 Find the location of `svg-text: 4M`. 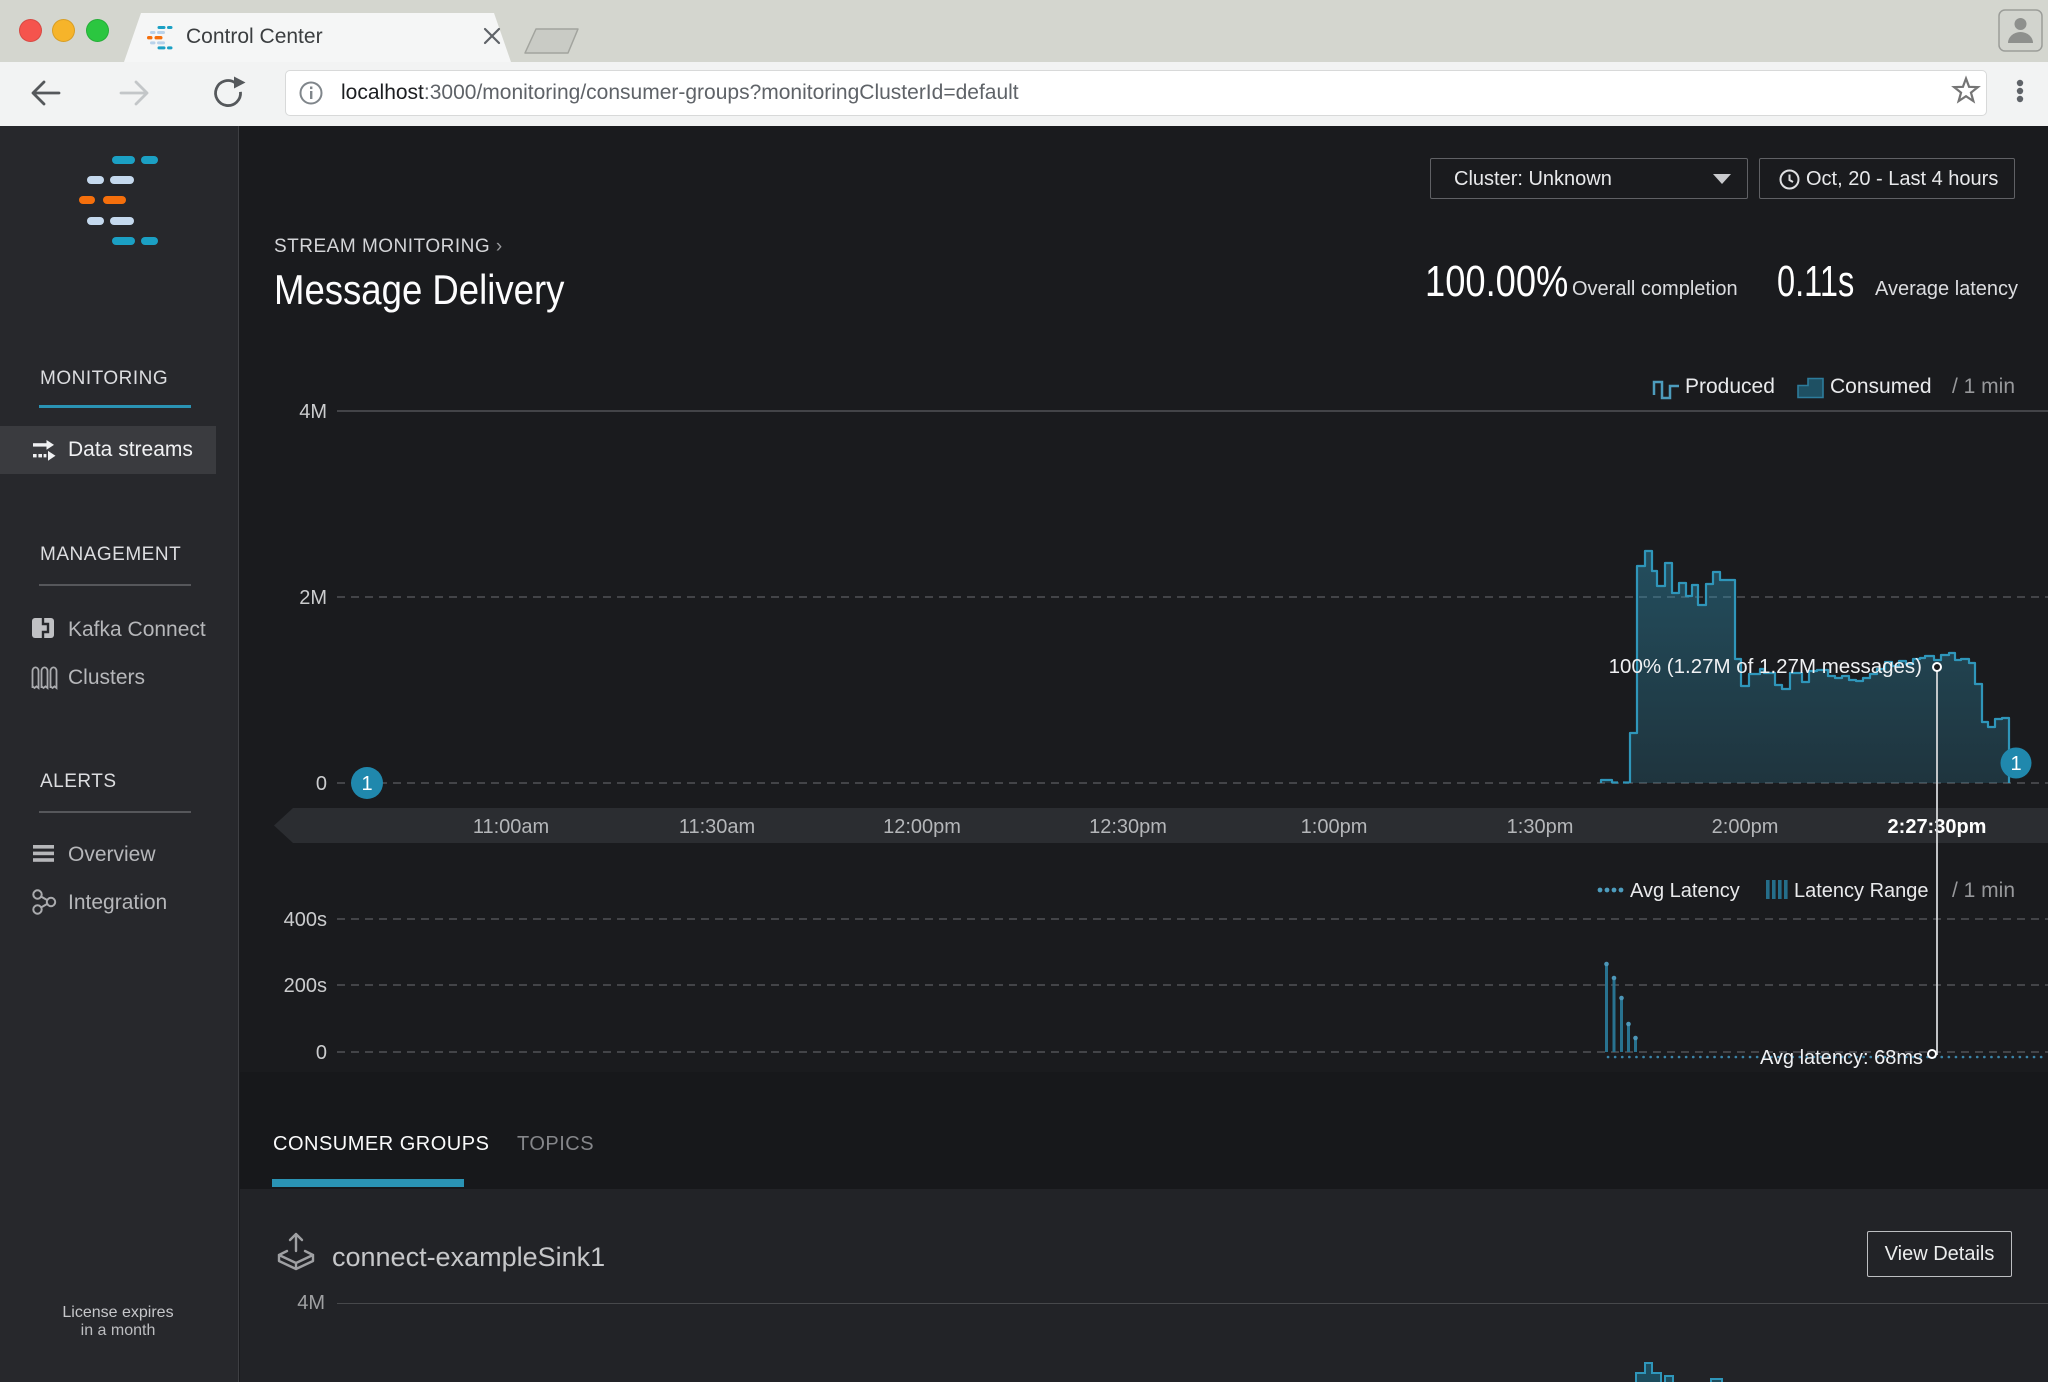

svg-text: 4M is located at coordinates (313, 412).